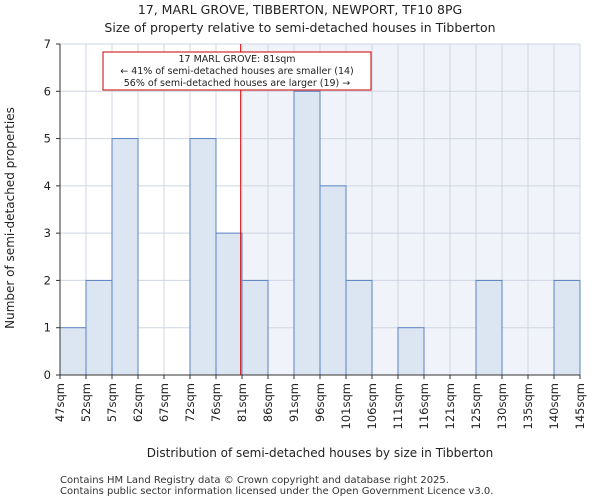 This screenshot has width=600, height=504. I want to click on y-axis-label: Number of semi-detached properties, so click(10, 218).